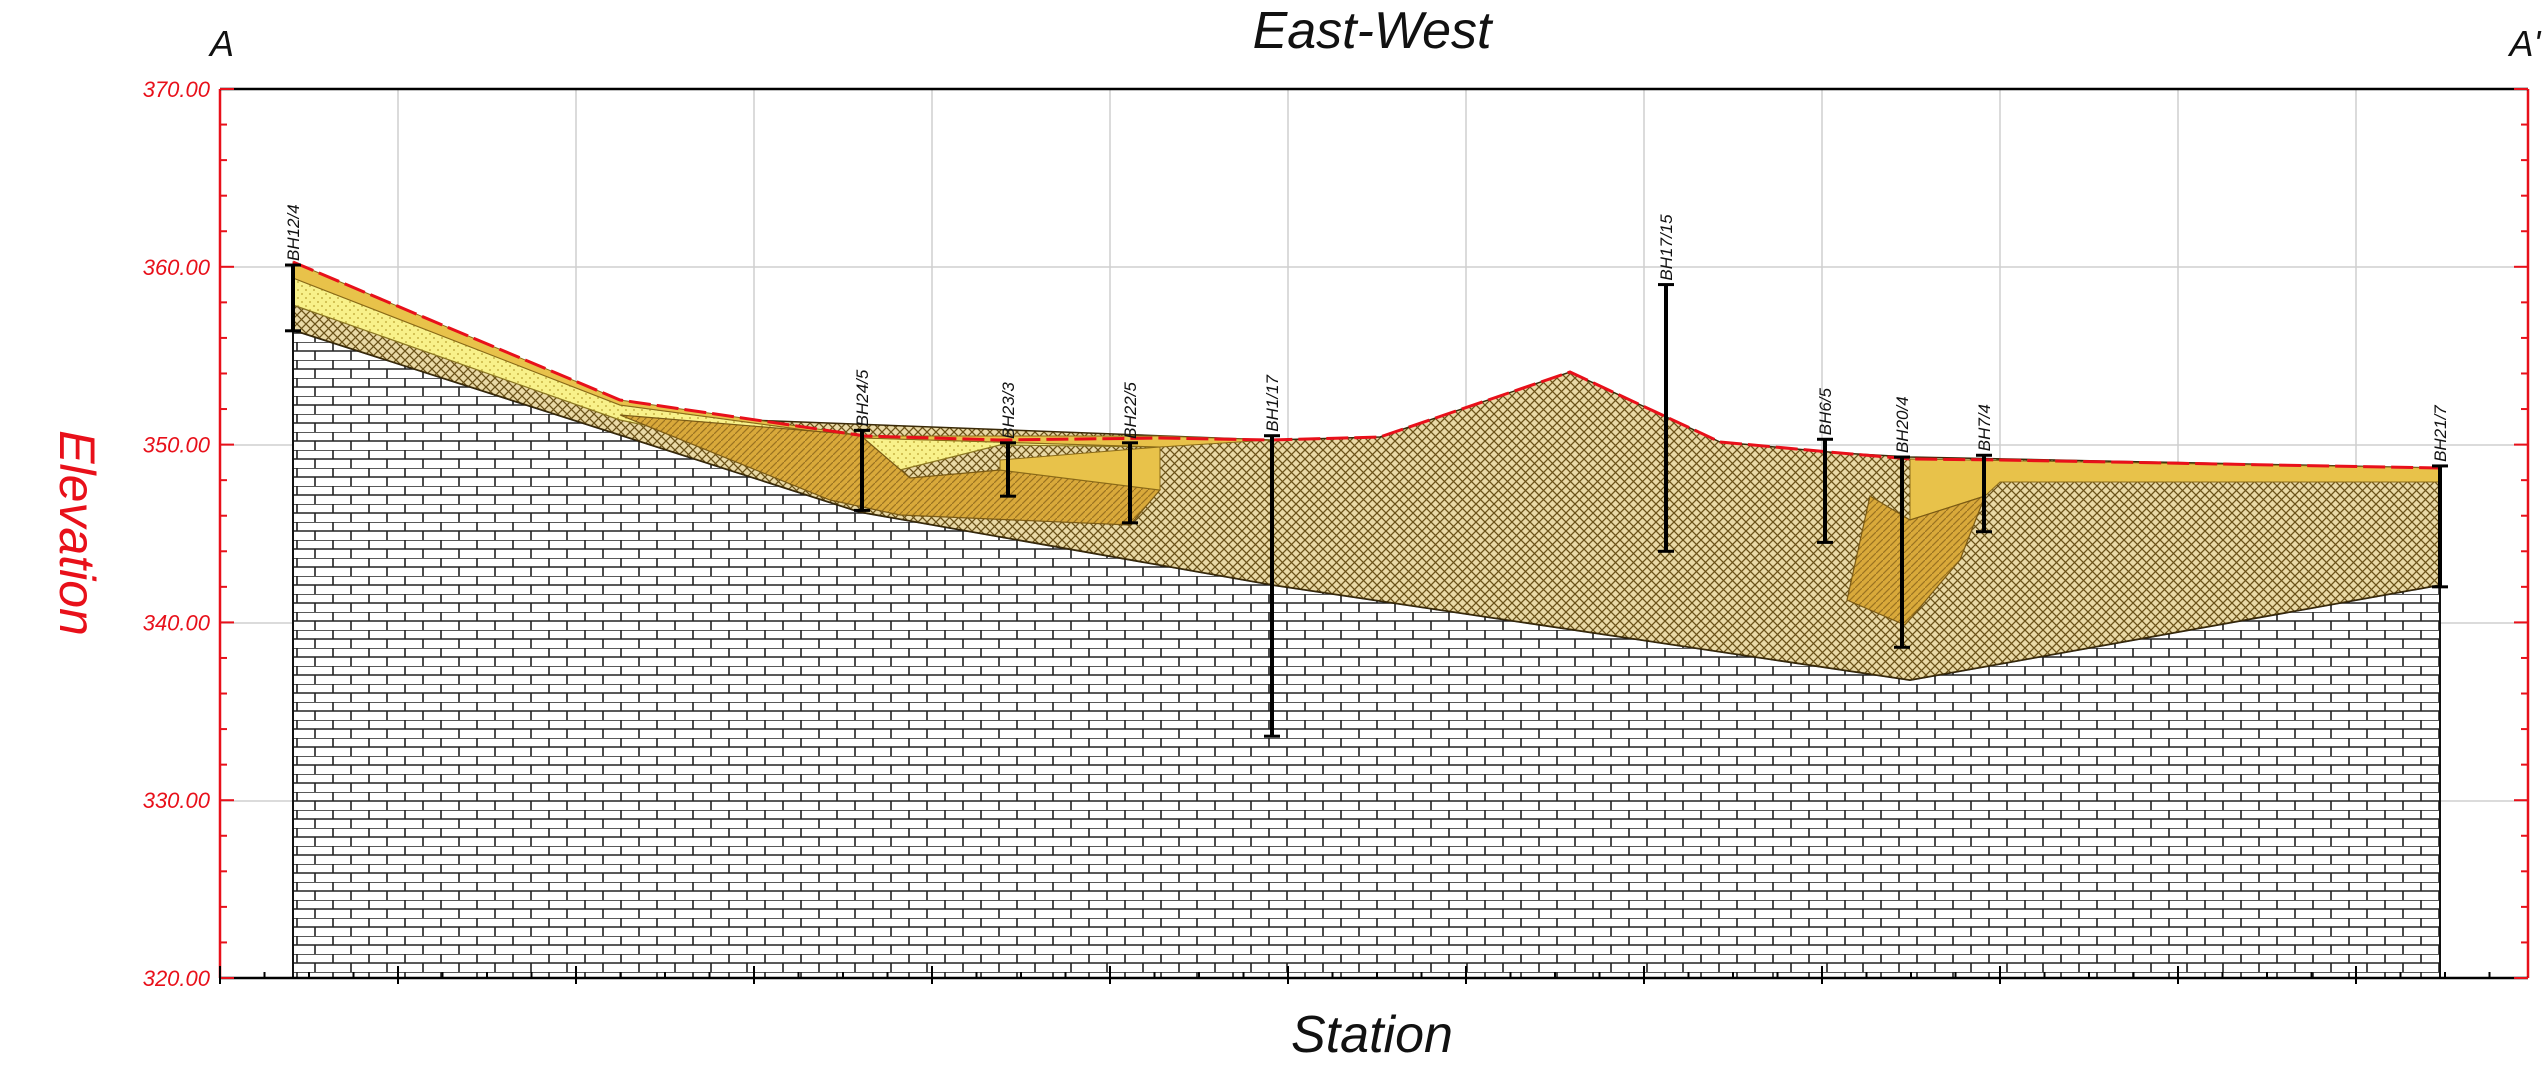 The width and height of the screenshot is (2547, 1067). What do you see at coordinates (1984, 427) in the screenshot?
I see `borehole-label: BH7/4` at bounding box center [1984, 427].